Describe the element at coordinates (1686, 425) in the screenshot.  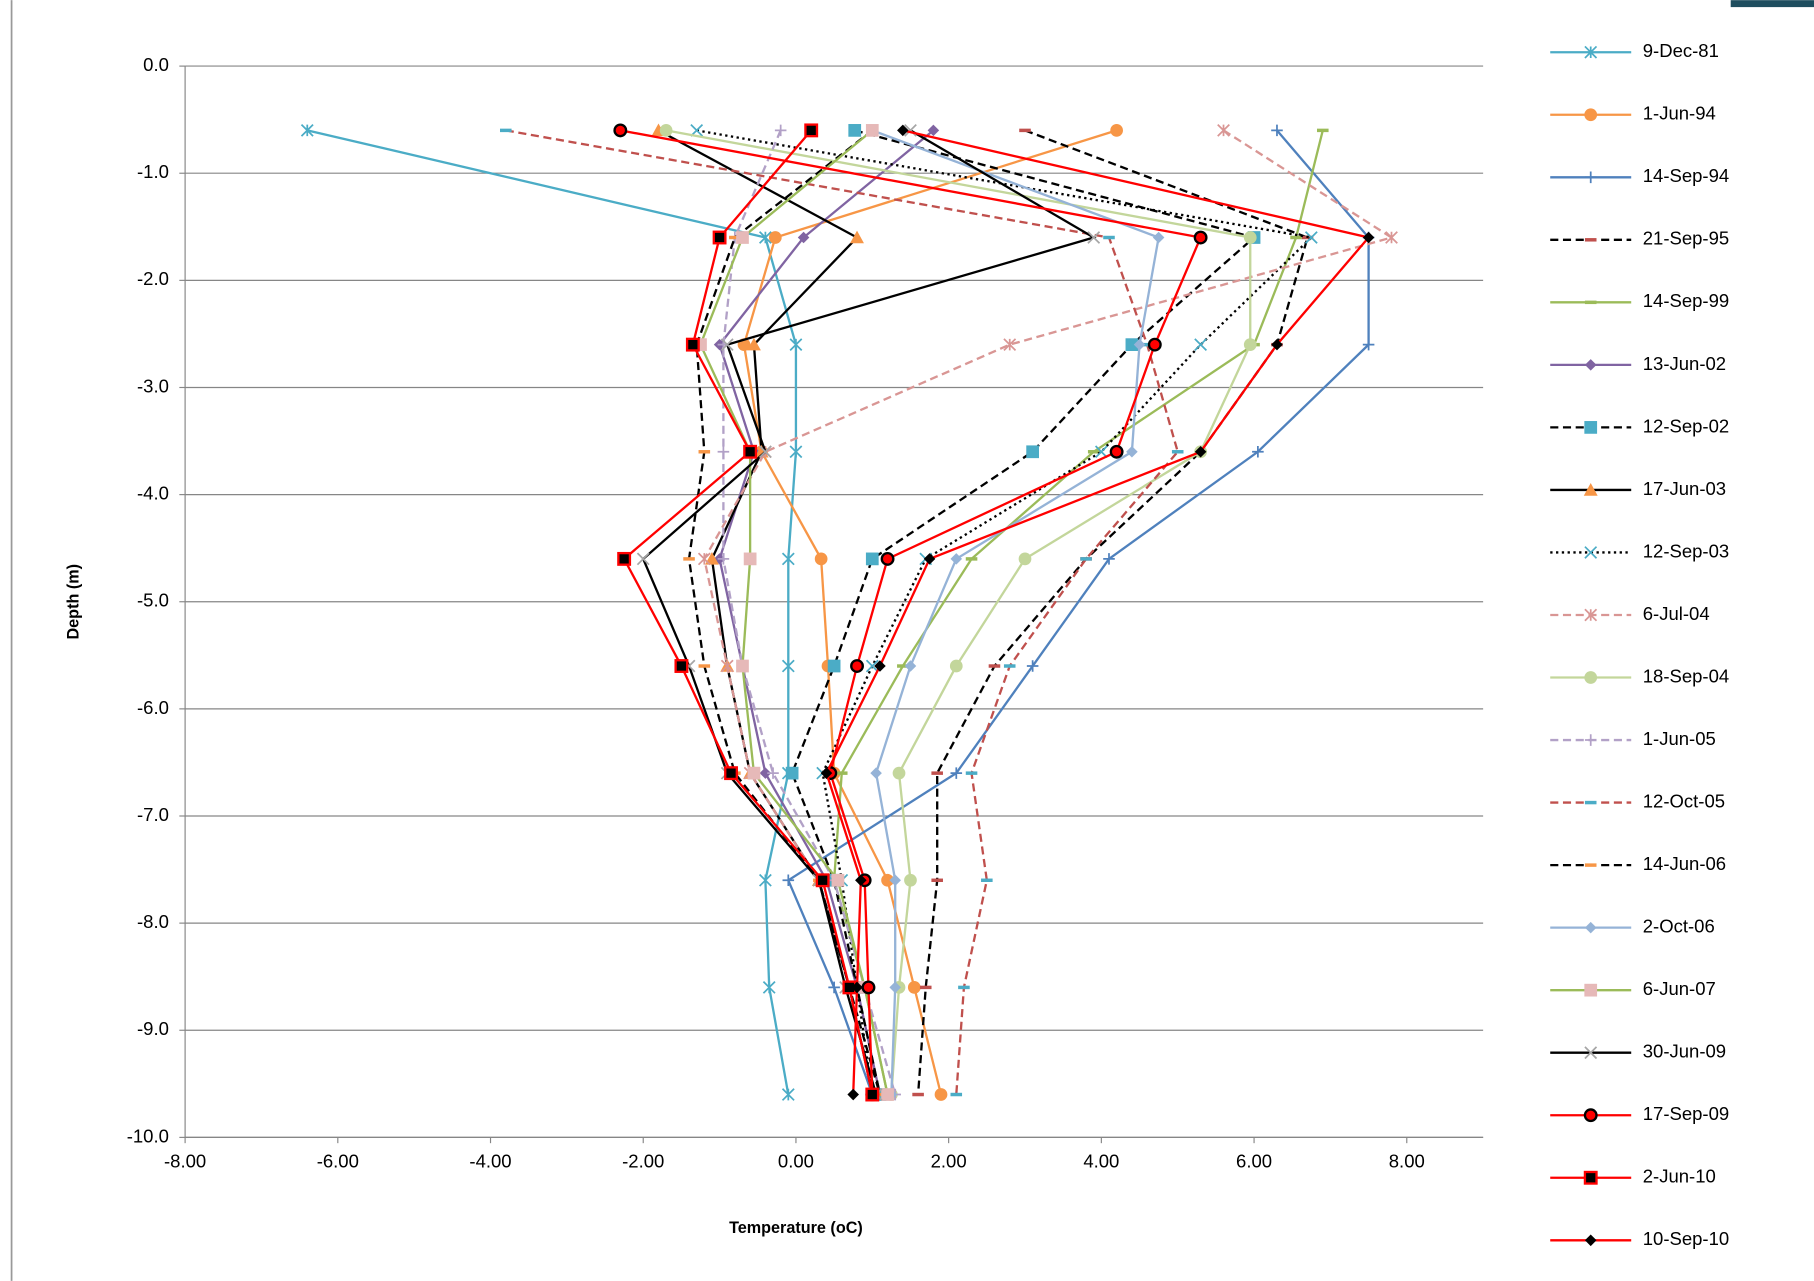
I see `legend-label: 12-Sep-02` at that location.